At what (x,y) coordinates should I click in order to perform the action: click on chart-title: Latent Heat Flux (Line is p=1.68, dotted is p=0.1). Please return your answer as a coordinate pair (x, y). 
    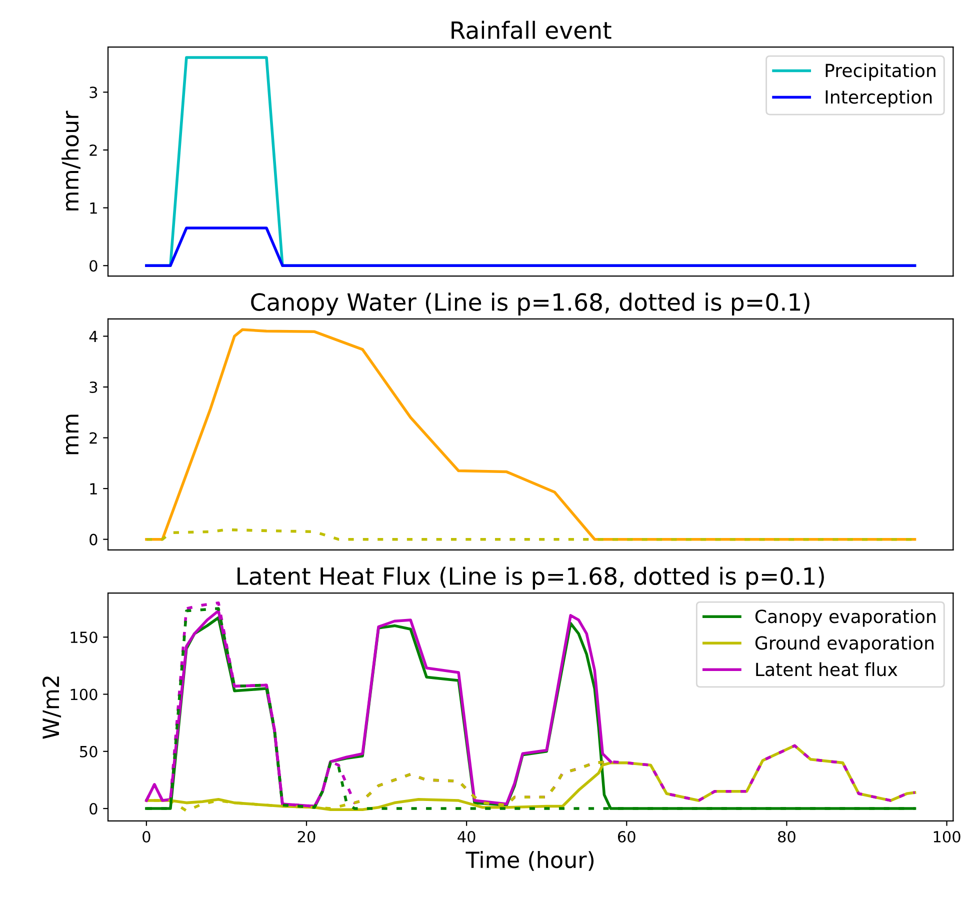
    Looking at the image, I should click on (531, 578).